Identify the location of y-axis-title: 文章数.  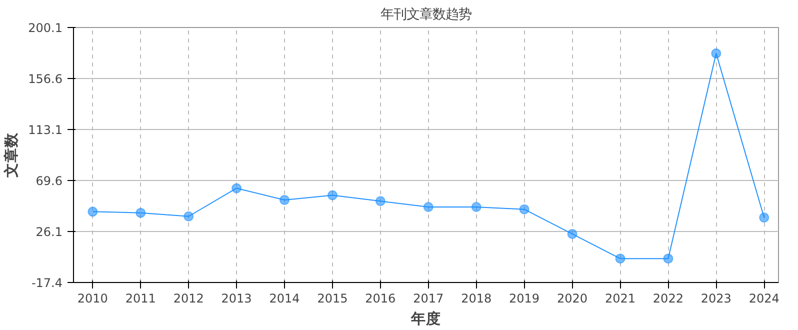
(11, 155).